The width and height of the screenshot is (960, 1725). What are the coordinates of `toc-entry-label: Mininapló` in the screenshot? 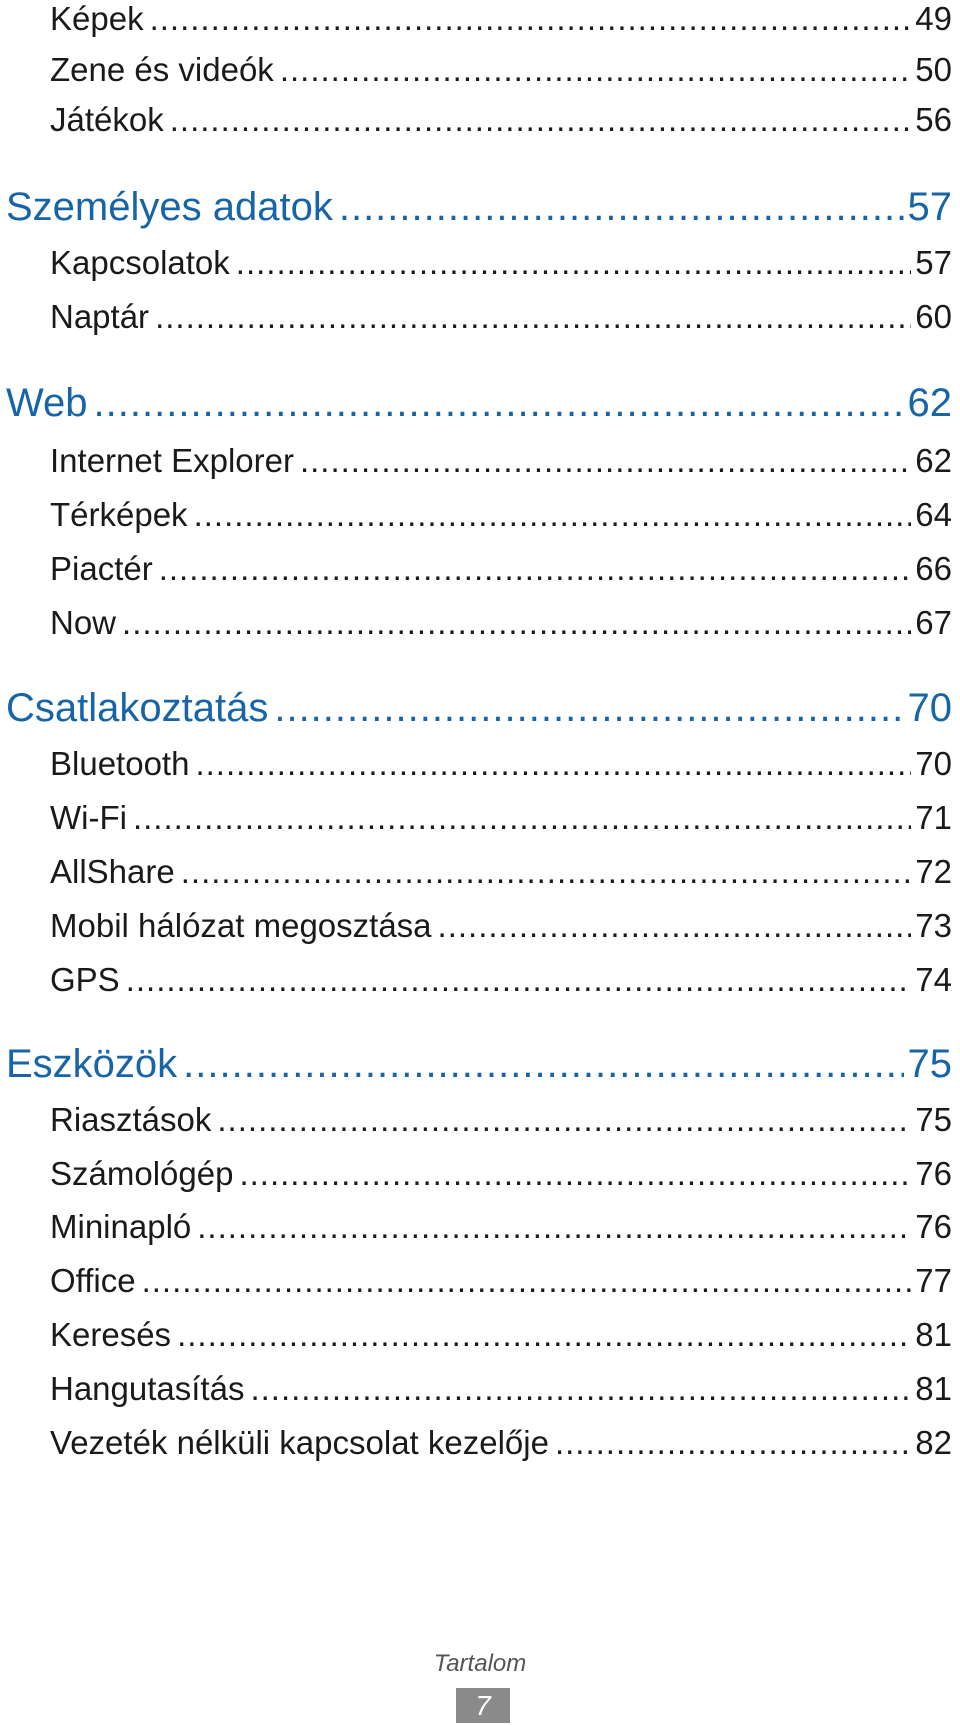 It's located at (121, 1226).